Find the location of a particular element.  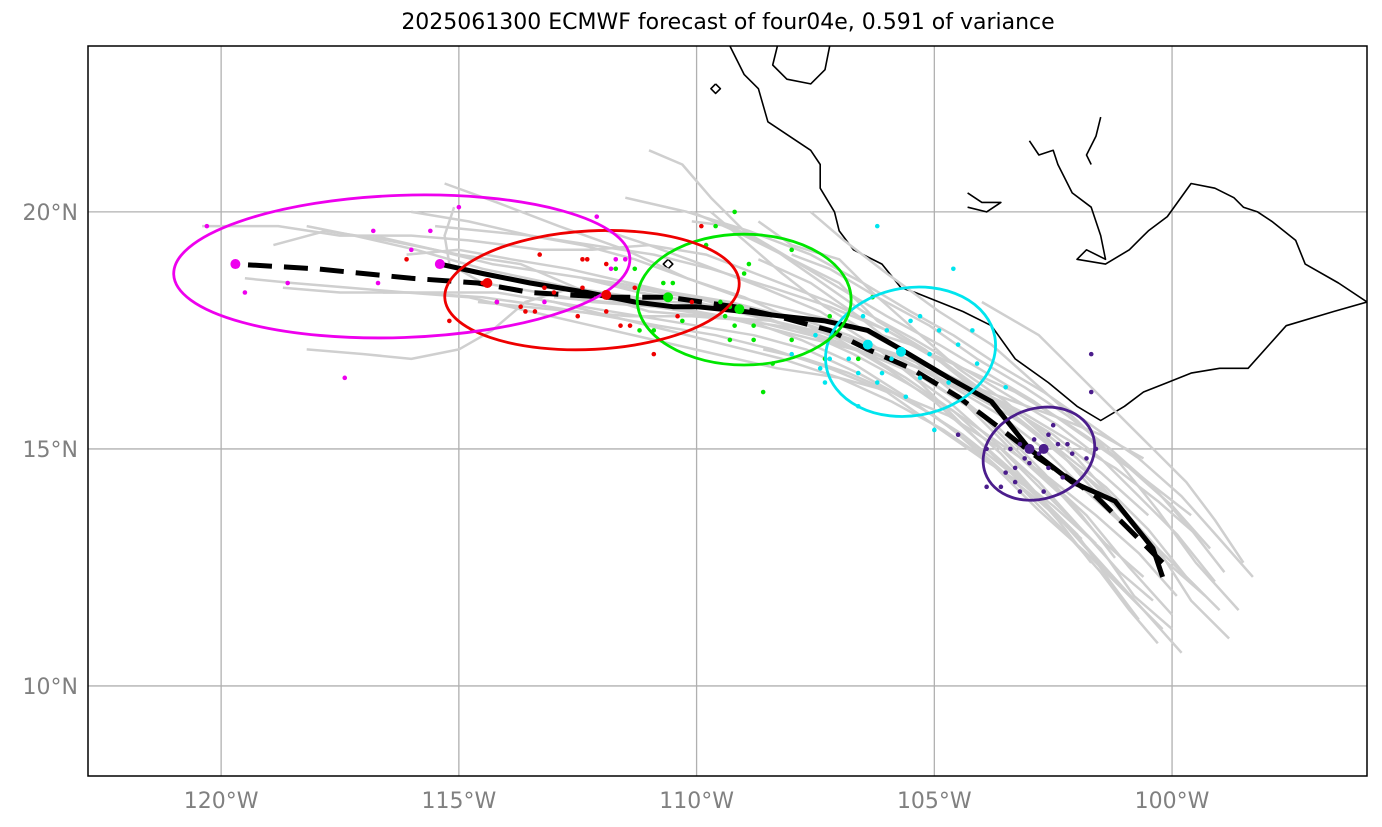

mean-position-markers is located at coordinates (639, 356).